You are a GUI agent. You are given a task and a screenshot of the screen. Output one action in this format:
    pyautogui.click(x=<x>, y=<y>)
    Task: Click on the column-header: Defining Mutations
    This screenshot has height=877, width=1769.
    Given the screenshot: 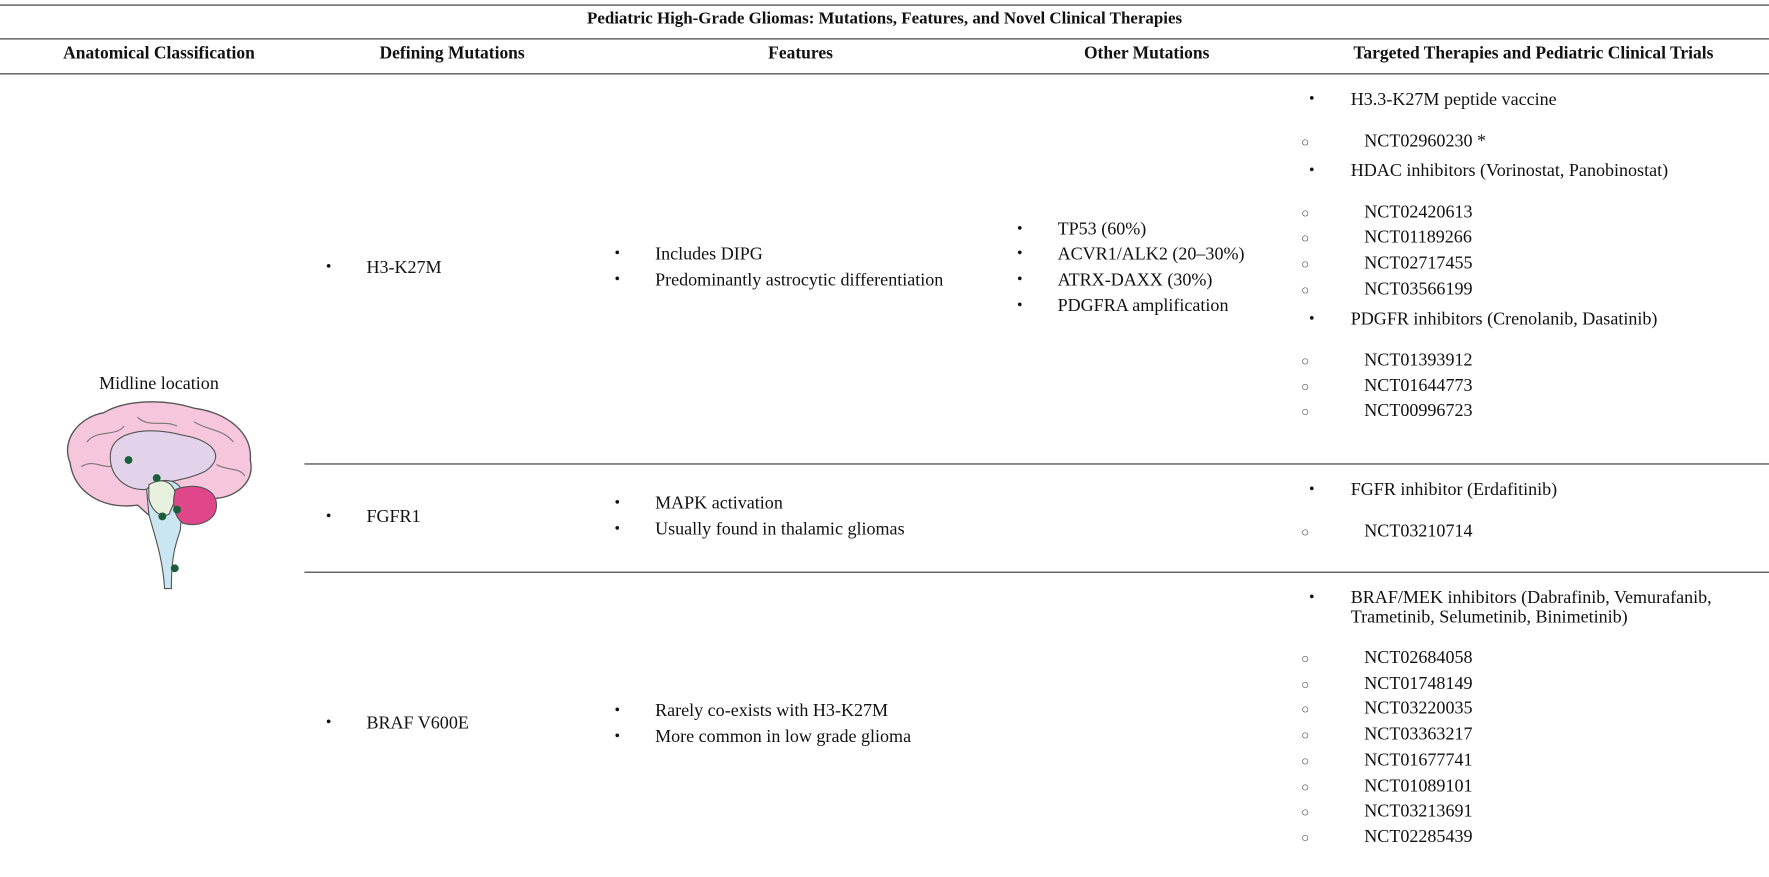 What is the action you would take?
    pyautogui.click(x=452, y=53)
    